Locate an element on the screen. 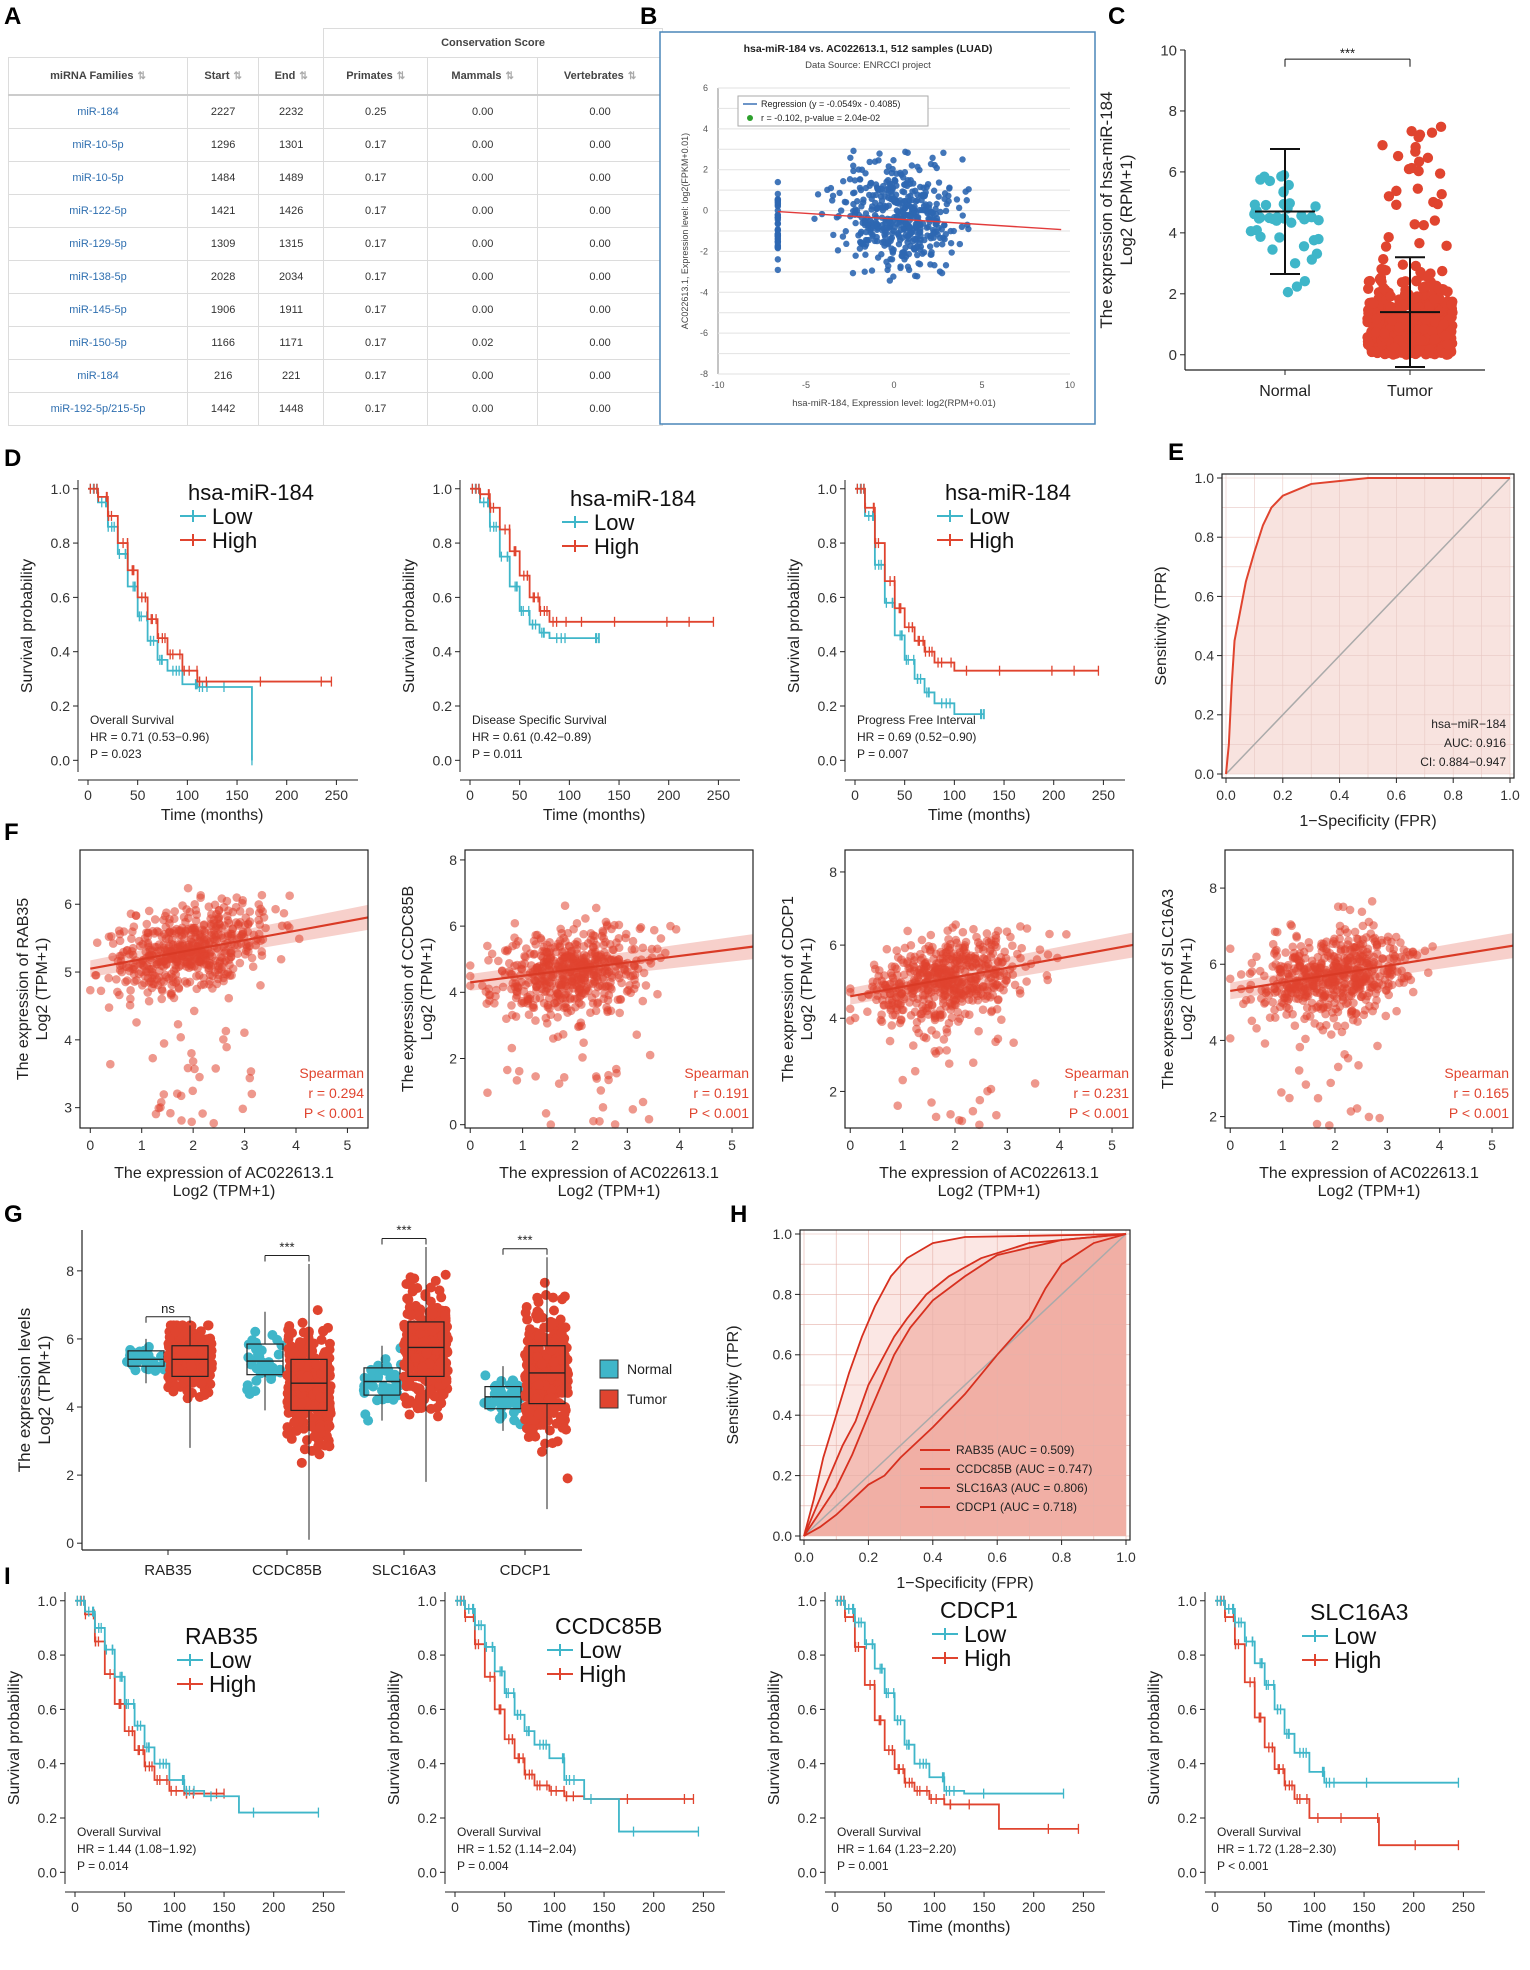 This screenshot has height=1970, width=1530. column-header: Mammals ⇅ is located at coordinates (483, 76).